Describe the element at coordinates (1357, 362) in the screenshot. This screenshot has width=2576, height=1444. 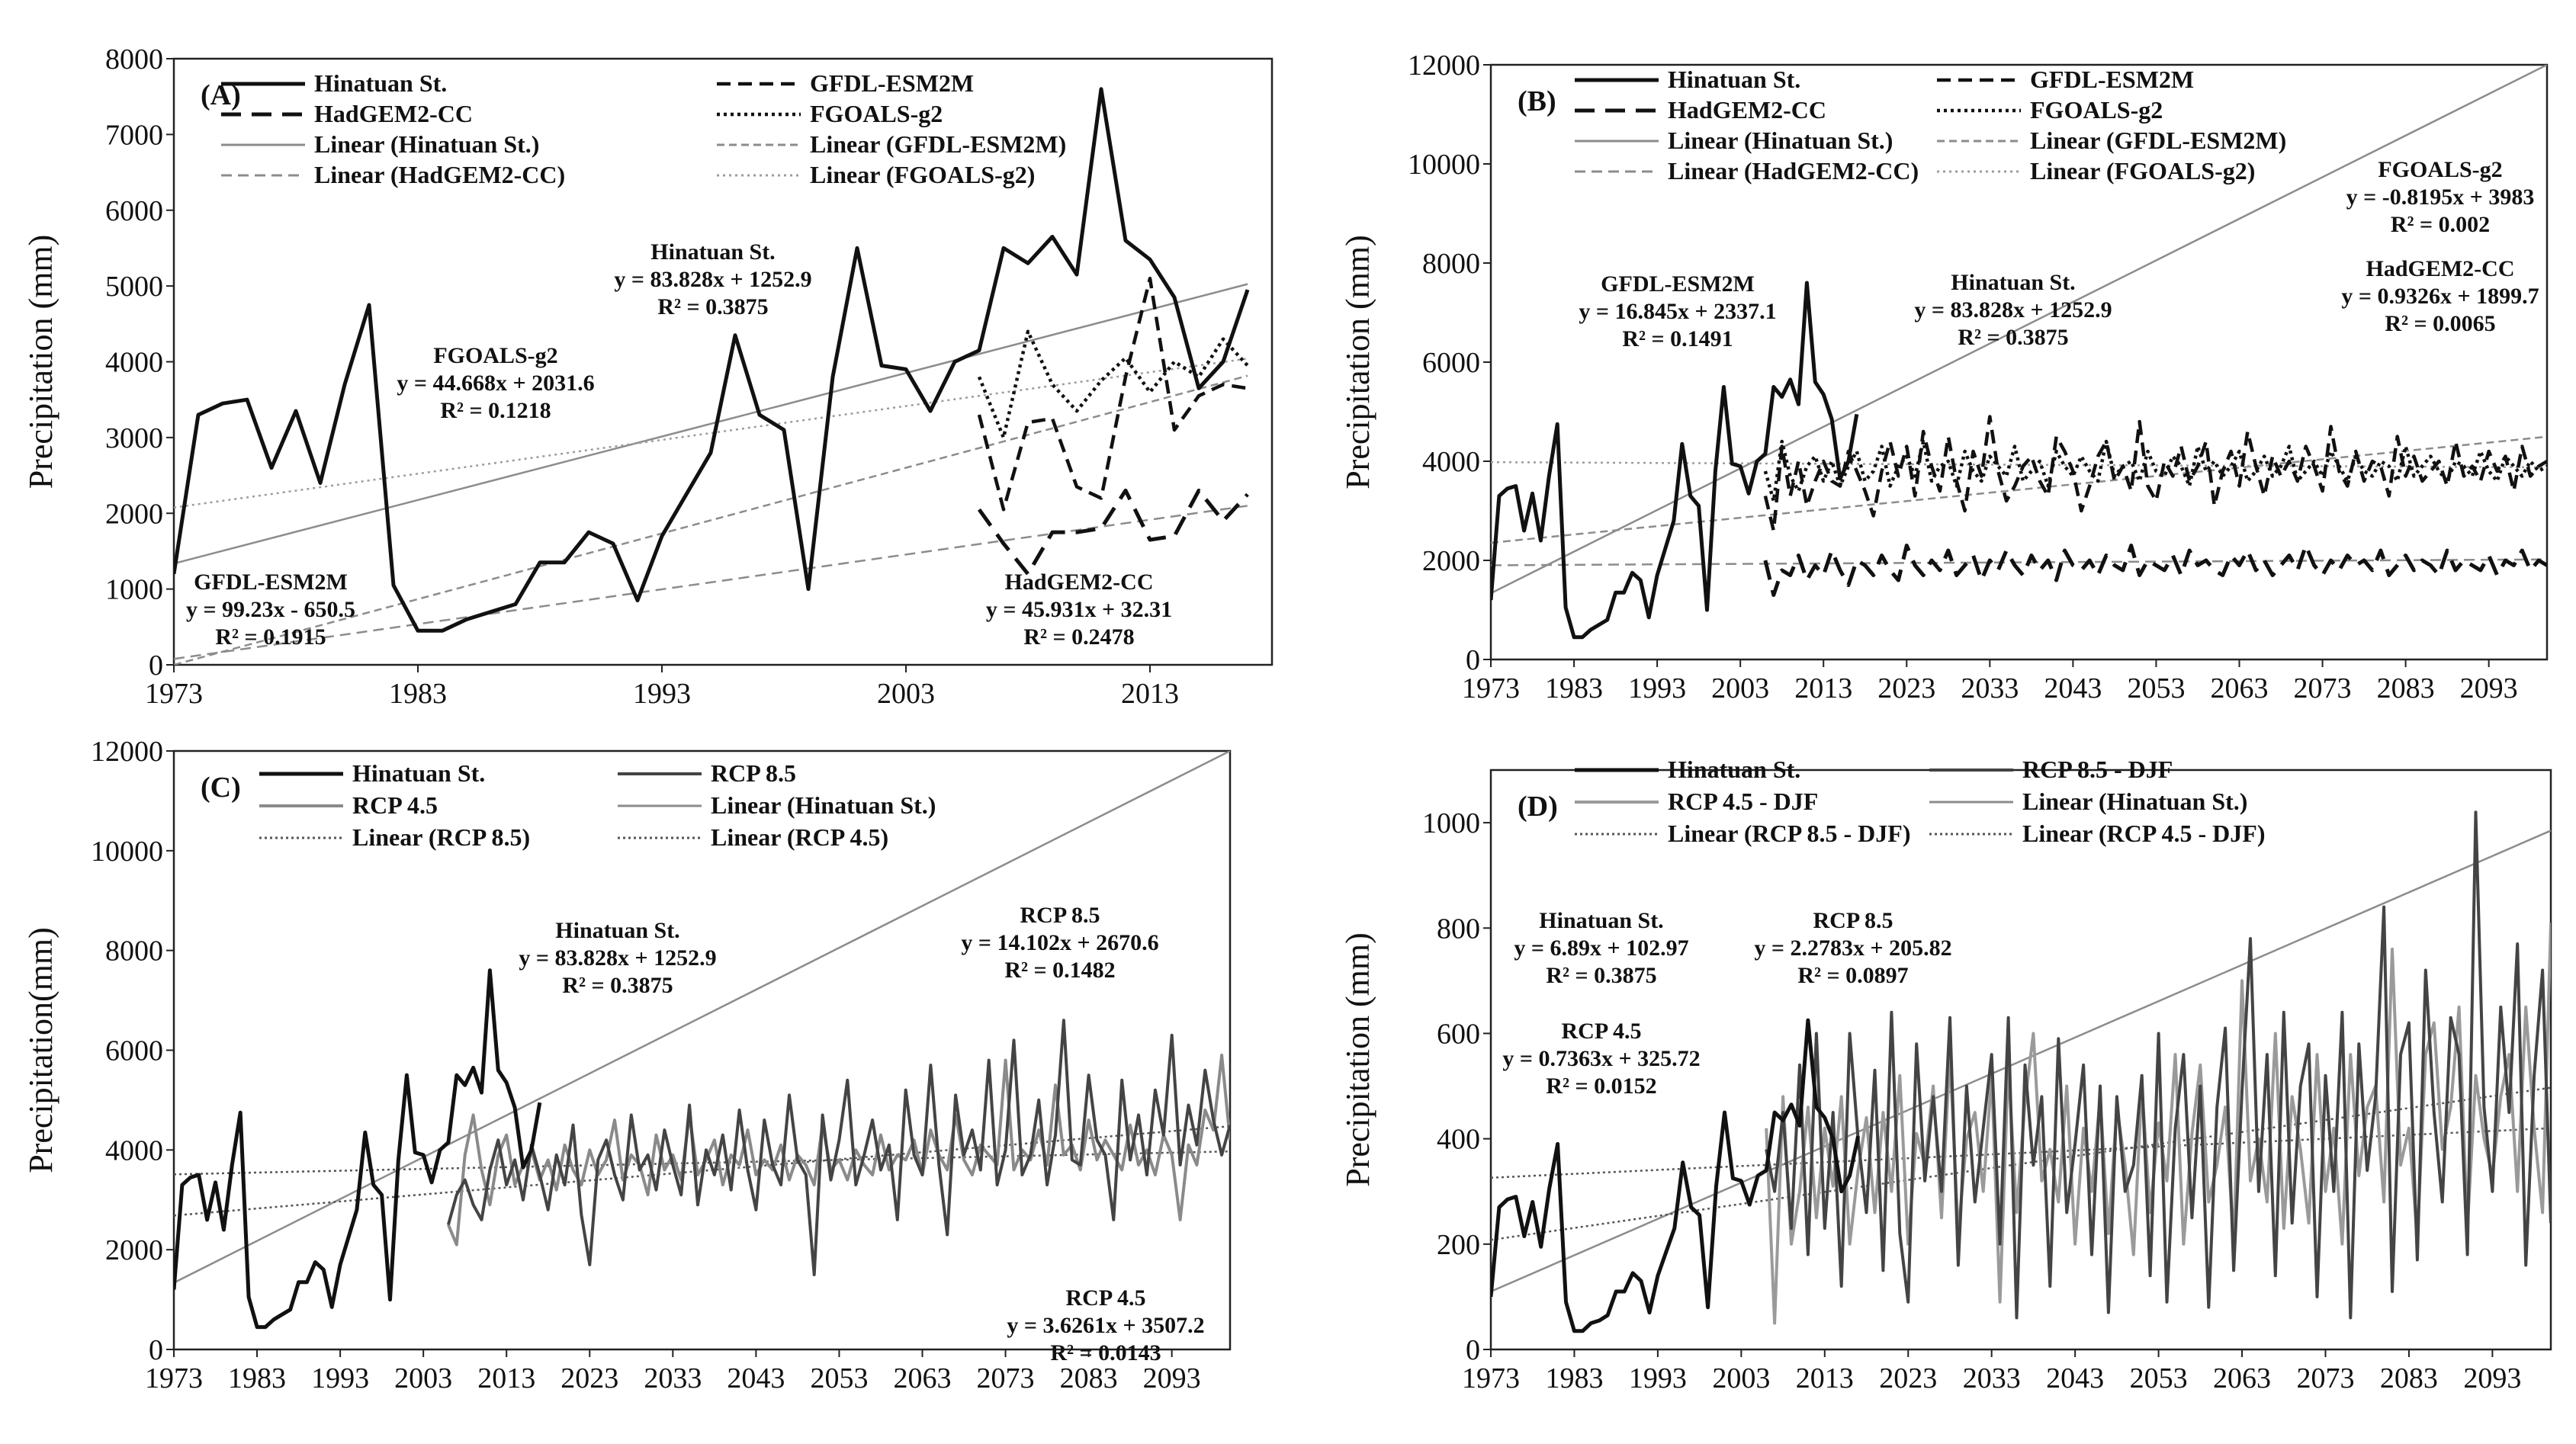
I see `y-axis-label: Precipitation (mm)` at that location.